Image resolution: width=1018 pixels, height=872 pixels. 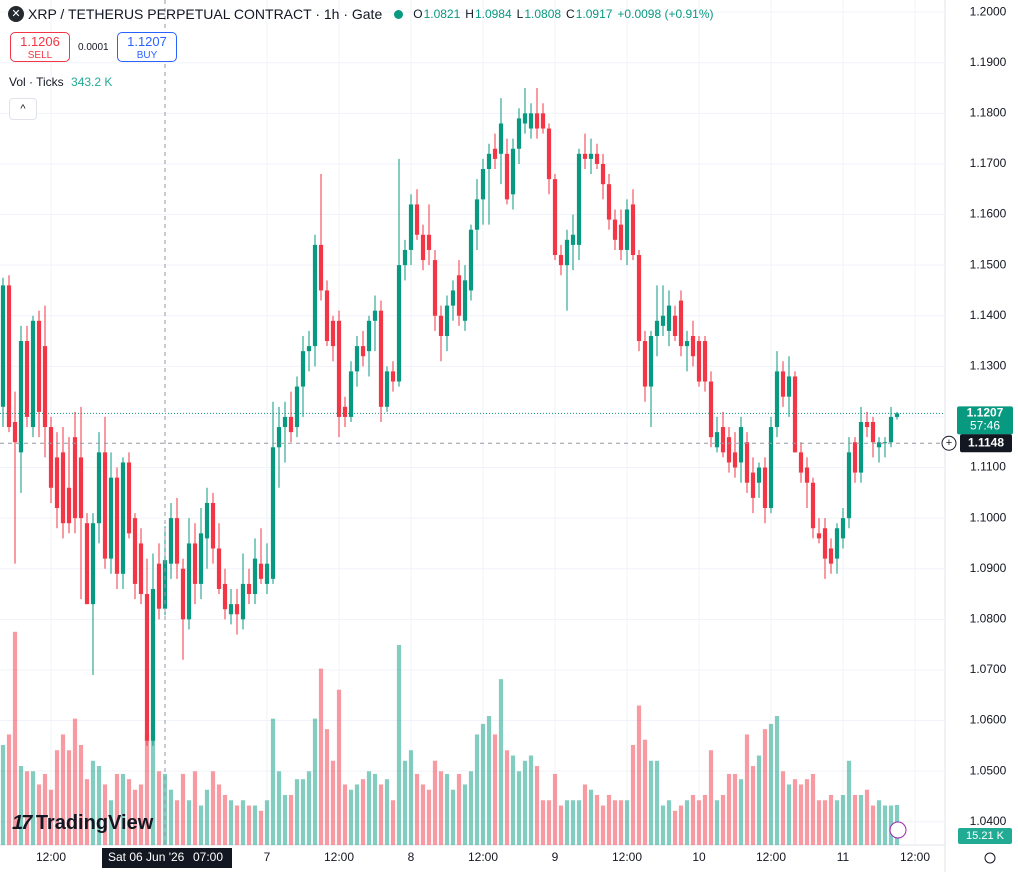 What do you see at coordinates (988, 11) in the screenshot?
I see `y-tick-label: 1.2000` at bounding box center [988, 11].